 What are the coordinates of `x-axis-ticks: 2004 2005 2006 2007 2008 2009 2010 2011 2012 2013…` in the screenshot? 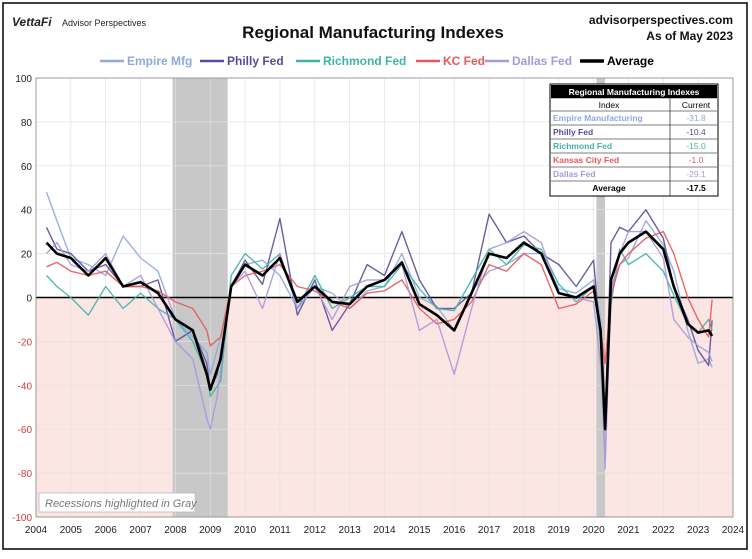 It's located at (385, 530).